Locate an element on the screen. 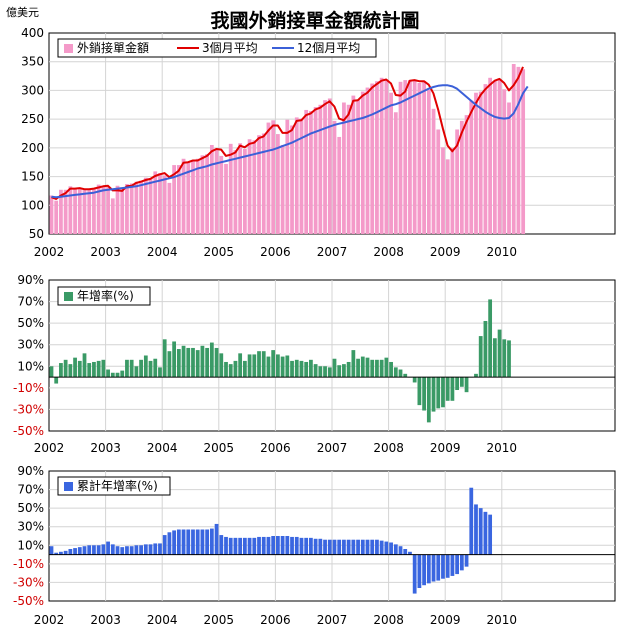 This screenshot has width=642, height=630. legend-label: 年增率(%) is located at coordinates (105, 295).